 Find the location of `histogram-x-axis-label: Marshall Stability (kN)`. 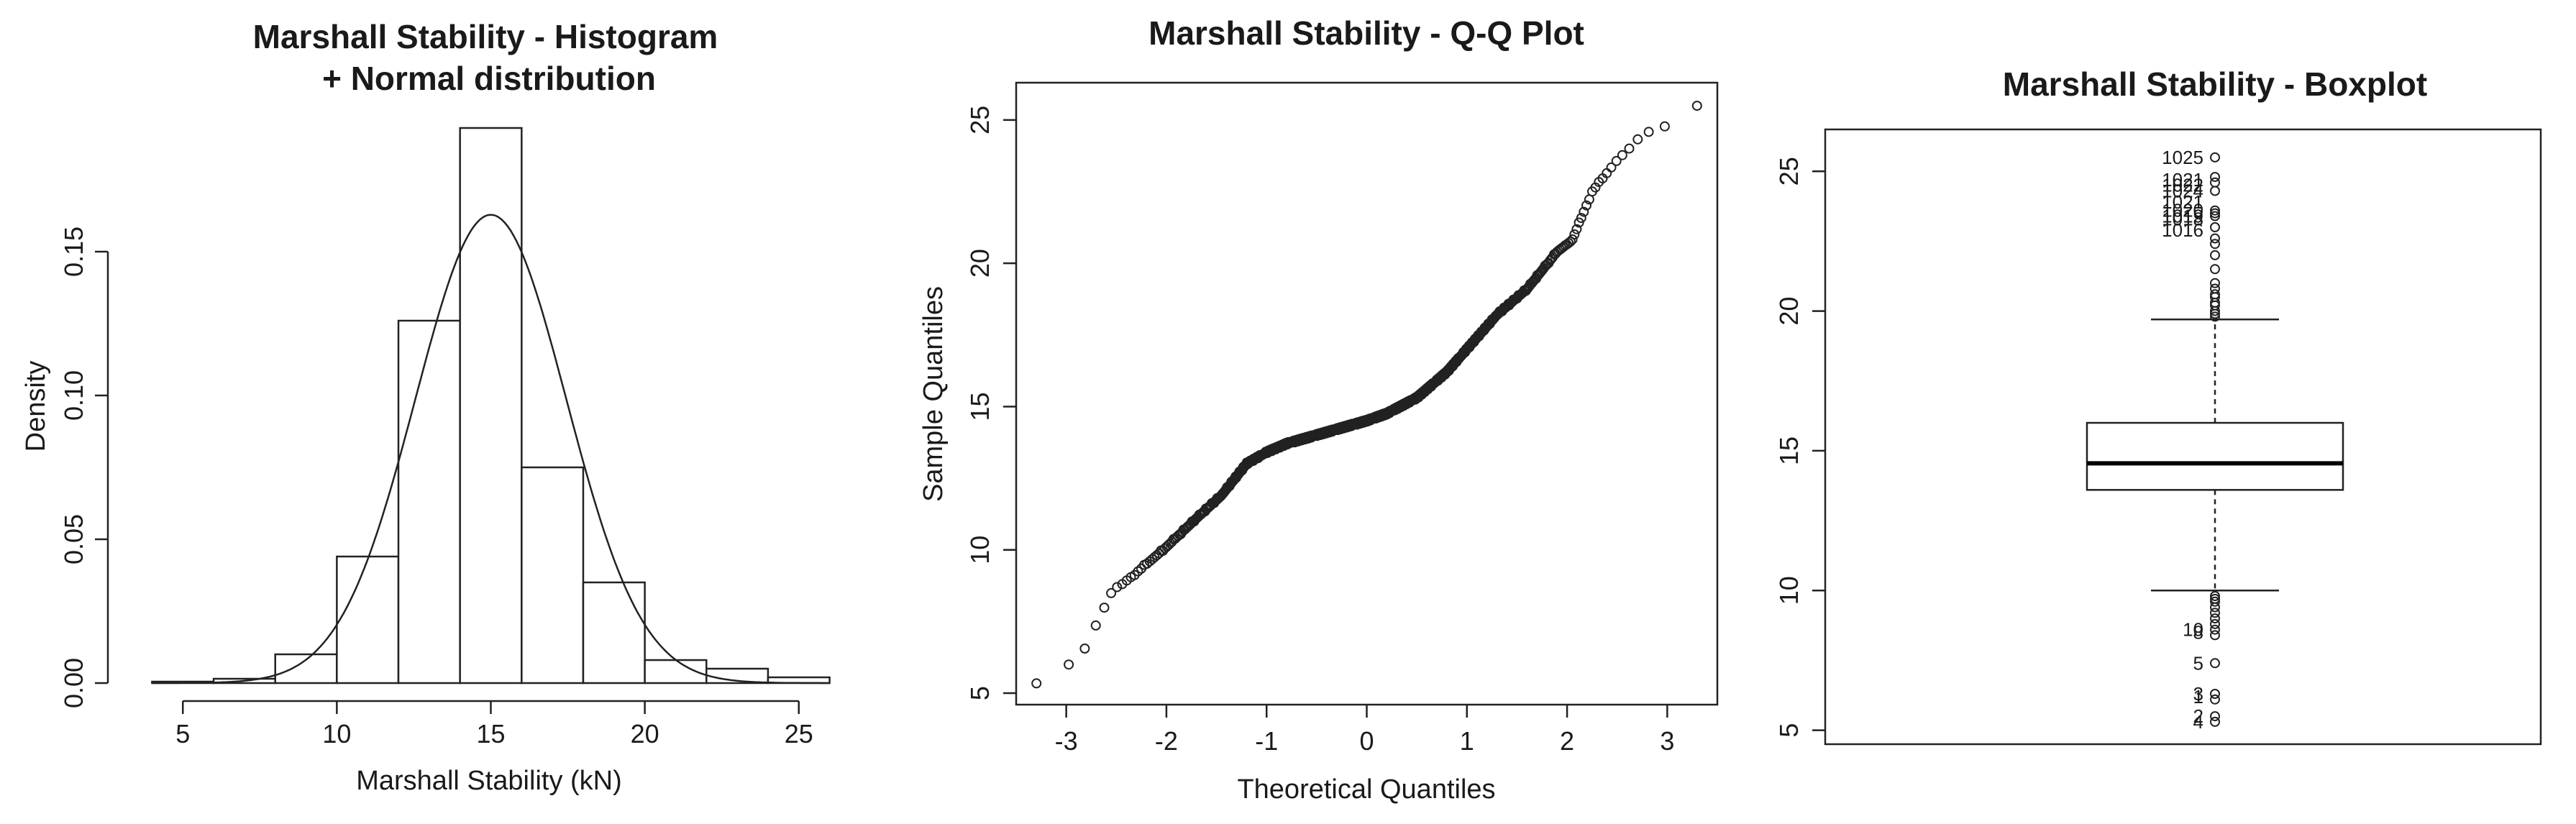

histogram-x-axis-label: Marshall Stability (kN) is located at coordinates (489, 781).